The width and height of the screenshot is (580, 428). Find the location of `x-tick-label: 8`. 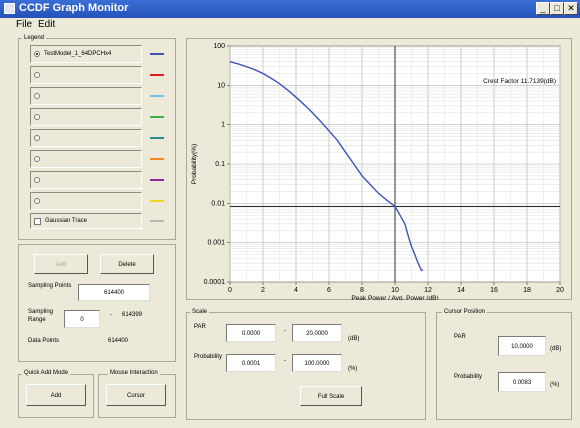

x-tick-label: 8 is located at coordinates (362, 290).